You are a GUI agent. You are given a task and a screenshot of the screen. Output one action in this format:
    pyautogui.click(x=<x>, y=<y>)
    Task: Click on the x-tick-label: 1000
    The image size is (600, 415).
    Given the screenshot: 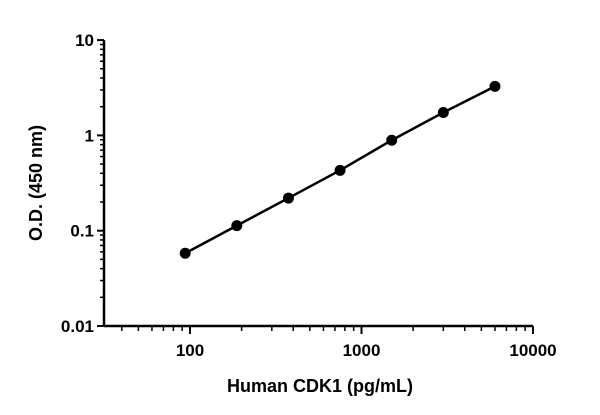 What is the action you would take?
    pyautogui.click(x=362, y=350)
    